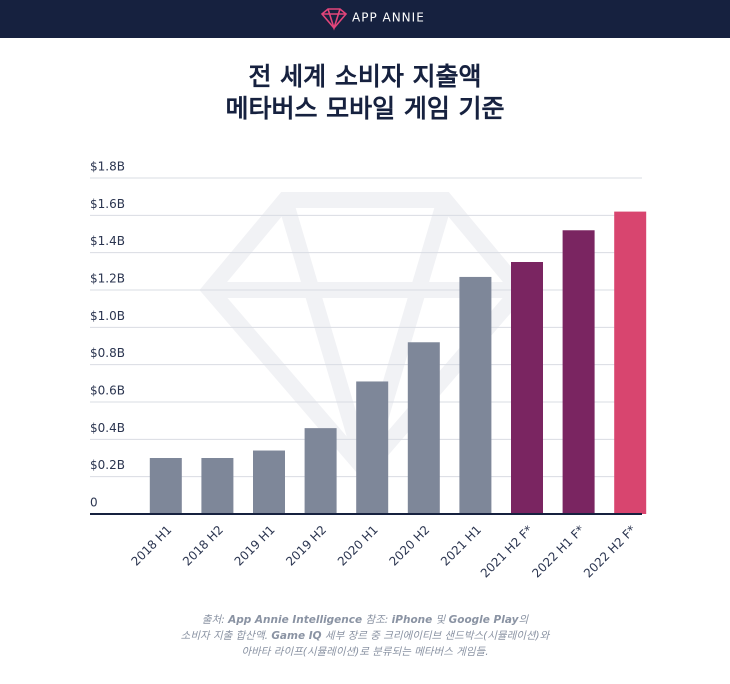  Describe the element at coordinates (226, 636) in the screenshot. I see `footnote-text: 소비자 지출 합산액.` at that location.